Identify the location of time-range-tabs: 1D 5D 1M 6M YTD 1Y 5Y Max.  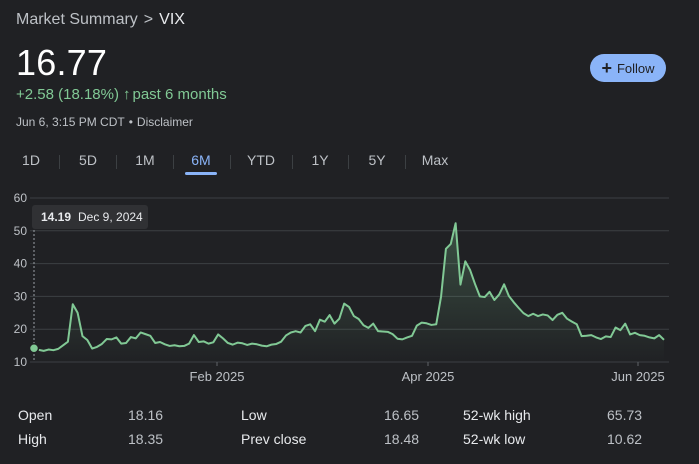
(349, 162).